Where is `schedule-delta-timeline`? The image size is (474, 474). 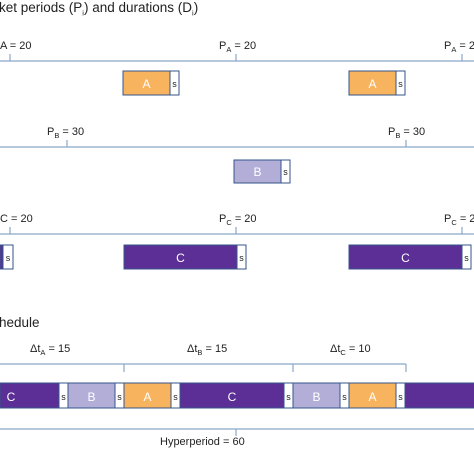
schedule-delta-timeline is located at coordinates (203, 367).